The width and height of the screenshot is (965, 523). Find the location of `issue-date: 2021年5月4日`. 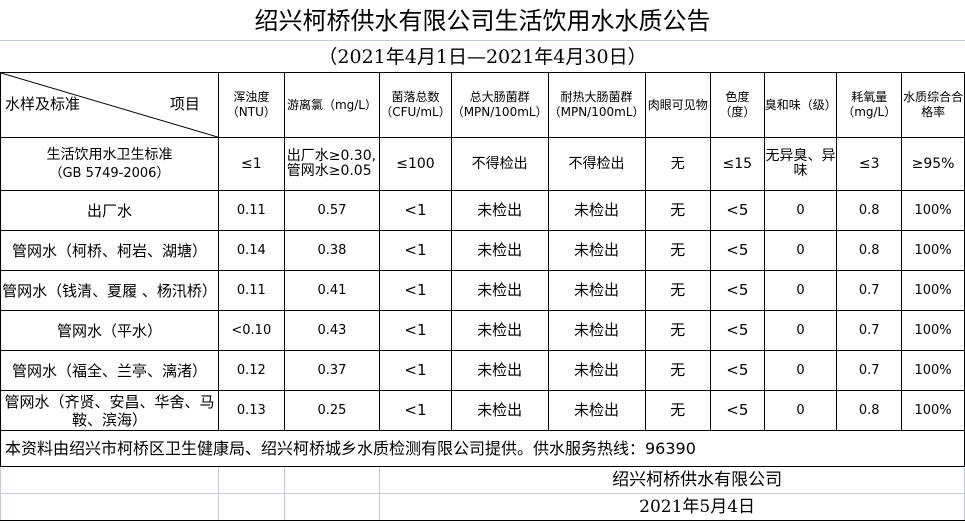

issue-date: 2021年5月4日 is located at coordinates (672, 507).